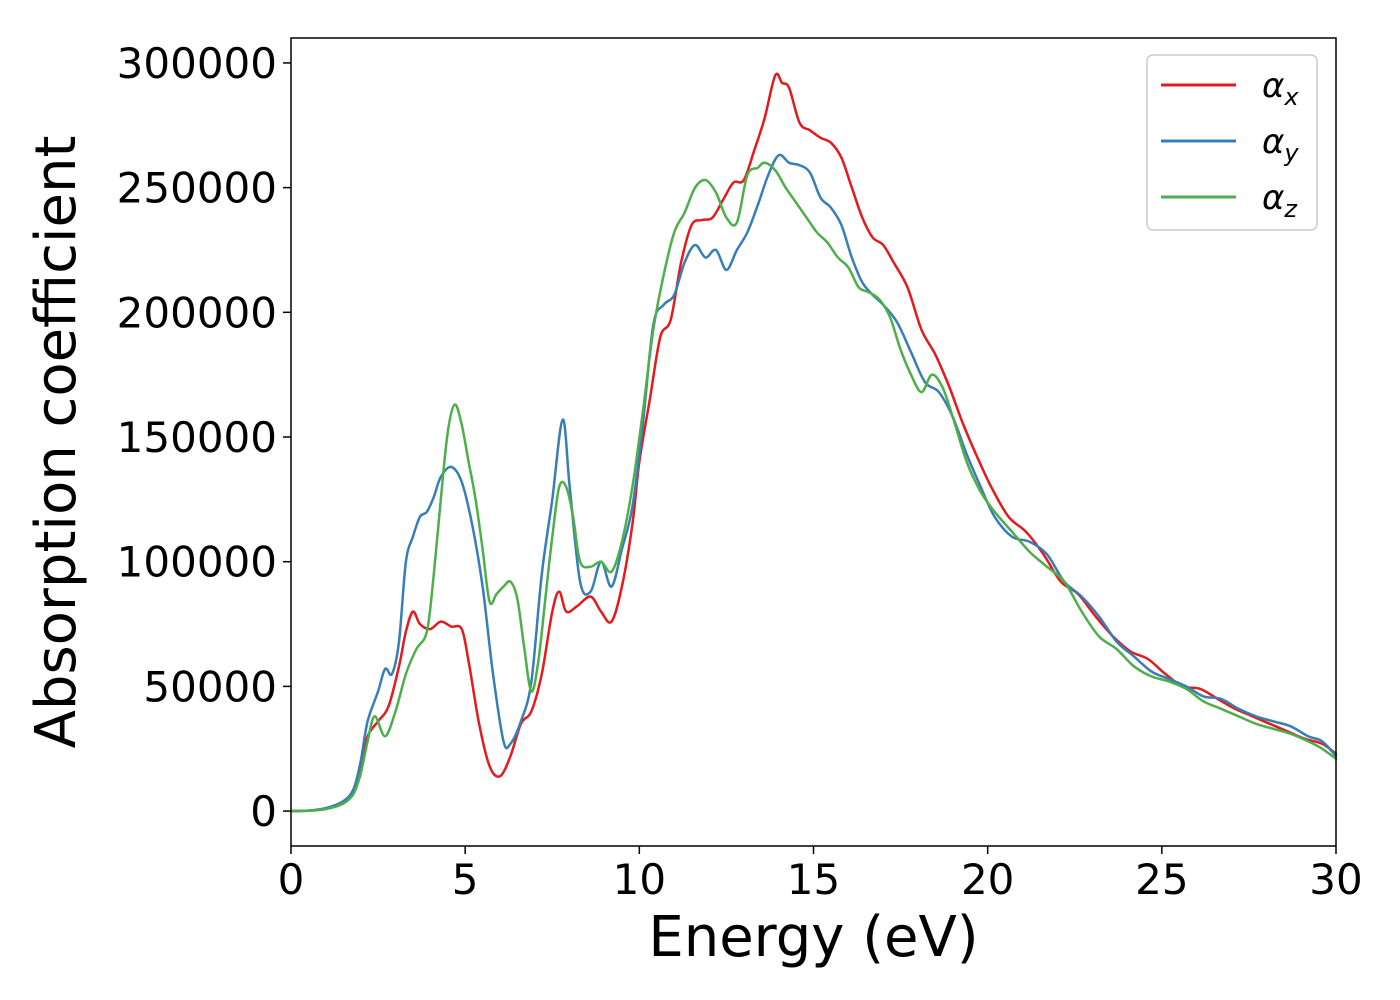 Image resolution: width=1400 pixels, height=1000 pixels. Describe the element at coordinates (1280, 144) in the screenshot. I see `legend-label-y: αy` at that location.